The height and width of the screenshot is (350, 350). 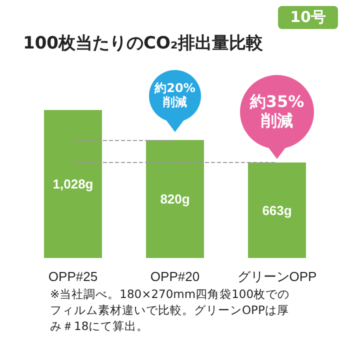 I want to click on x-tick-label: グリーンOPP, so click(x=277, y=276).